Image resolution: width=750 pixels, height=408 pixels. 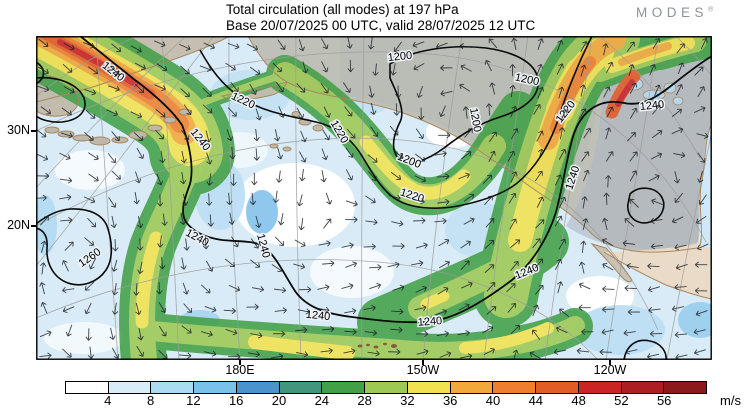 What do you see at coordinates (18, 130) in the screenshot?
I see `y-axis-label-30n: 30N` at bounding box center [18, 130].